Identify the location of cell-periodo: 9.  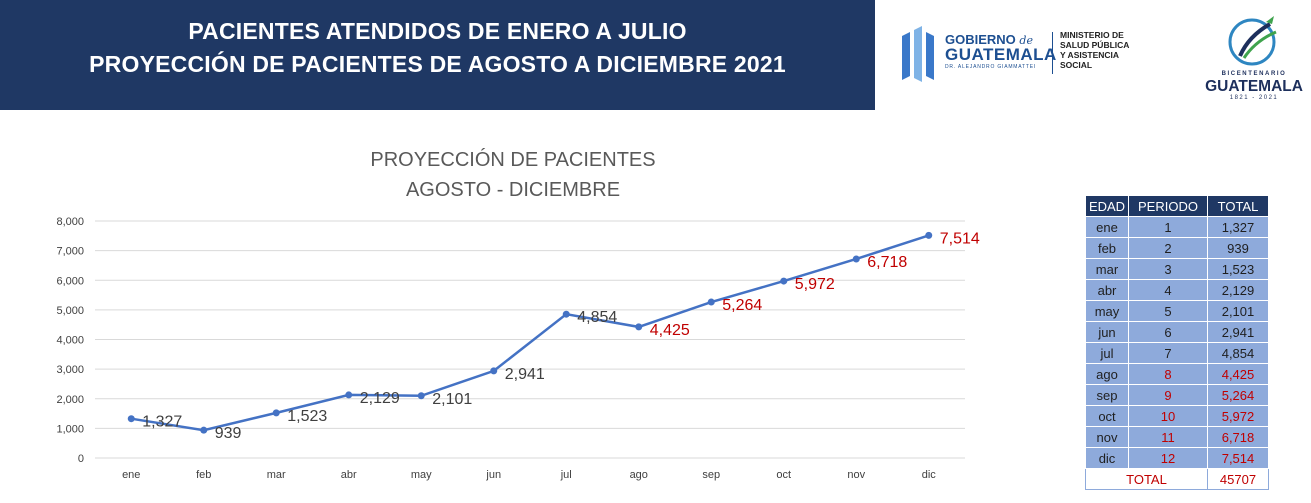
(1168, 395).